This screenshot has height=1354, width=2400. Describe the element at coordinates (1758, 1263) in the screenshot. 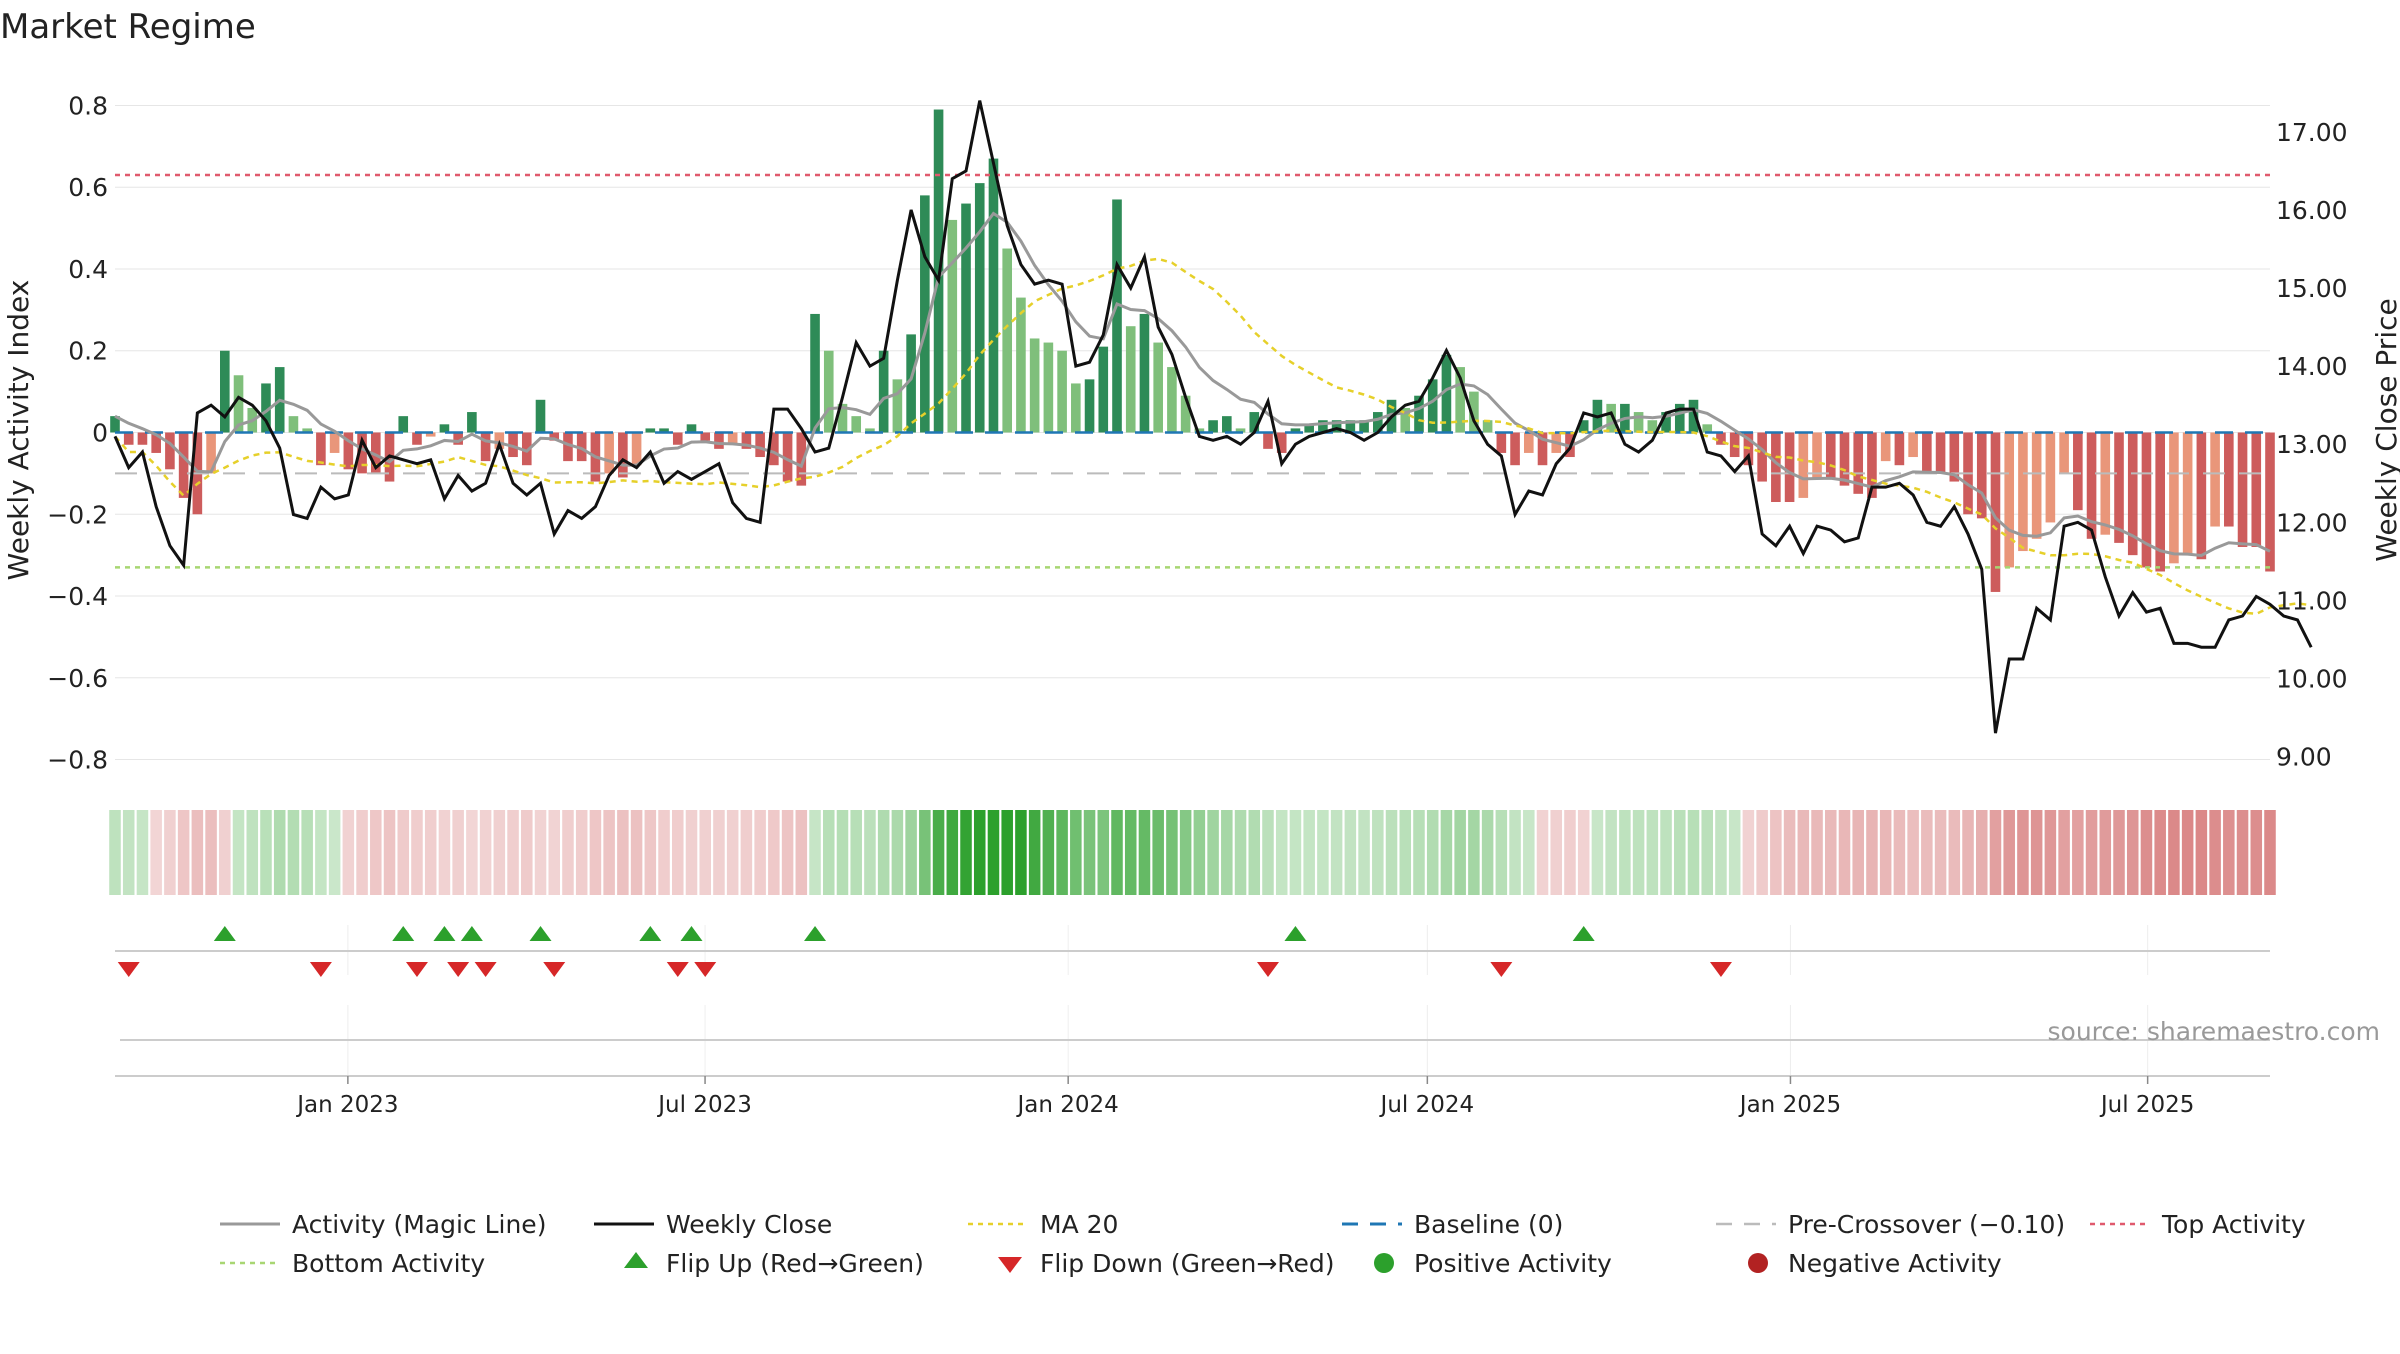

I see `legend-negative-marker` at that location.